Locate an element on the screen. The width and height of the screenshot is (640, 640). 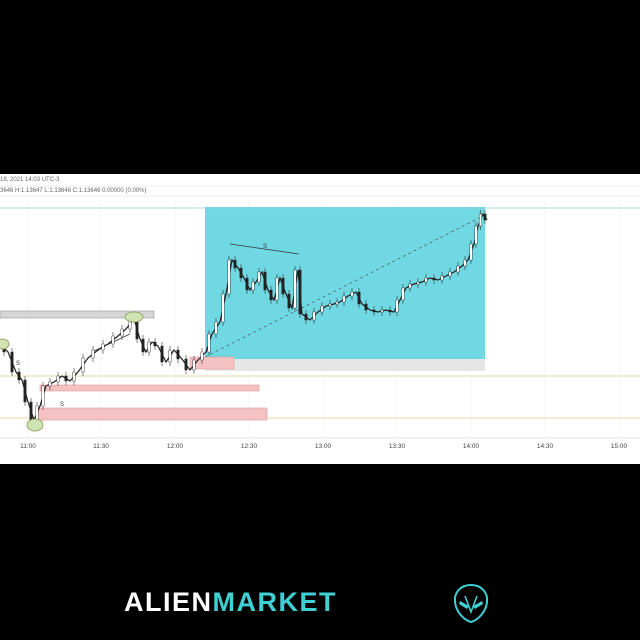
pivot-left-marker is located at coordinates (5, 344).